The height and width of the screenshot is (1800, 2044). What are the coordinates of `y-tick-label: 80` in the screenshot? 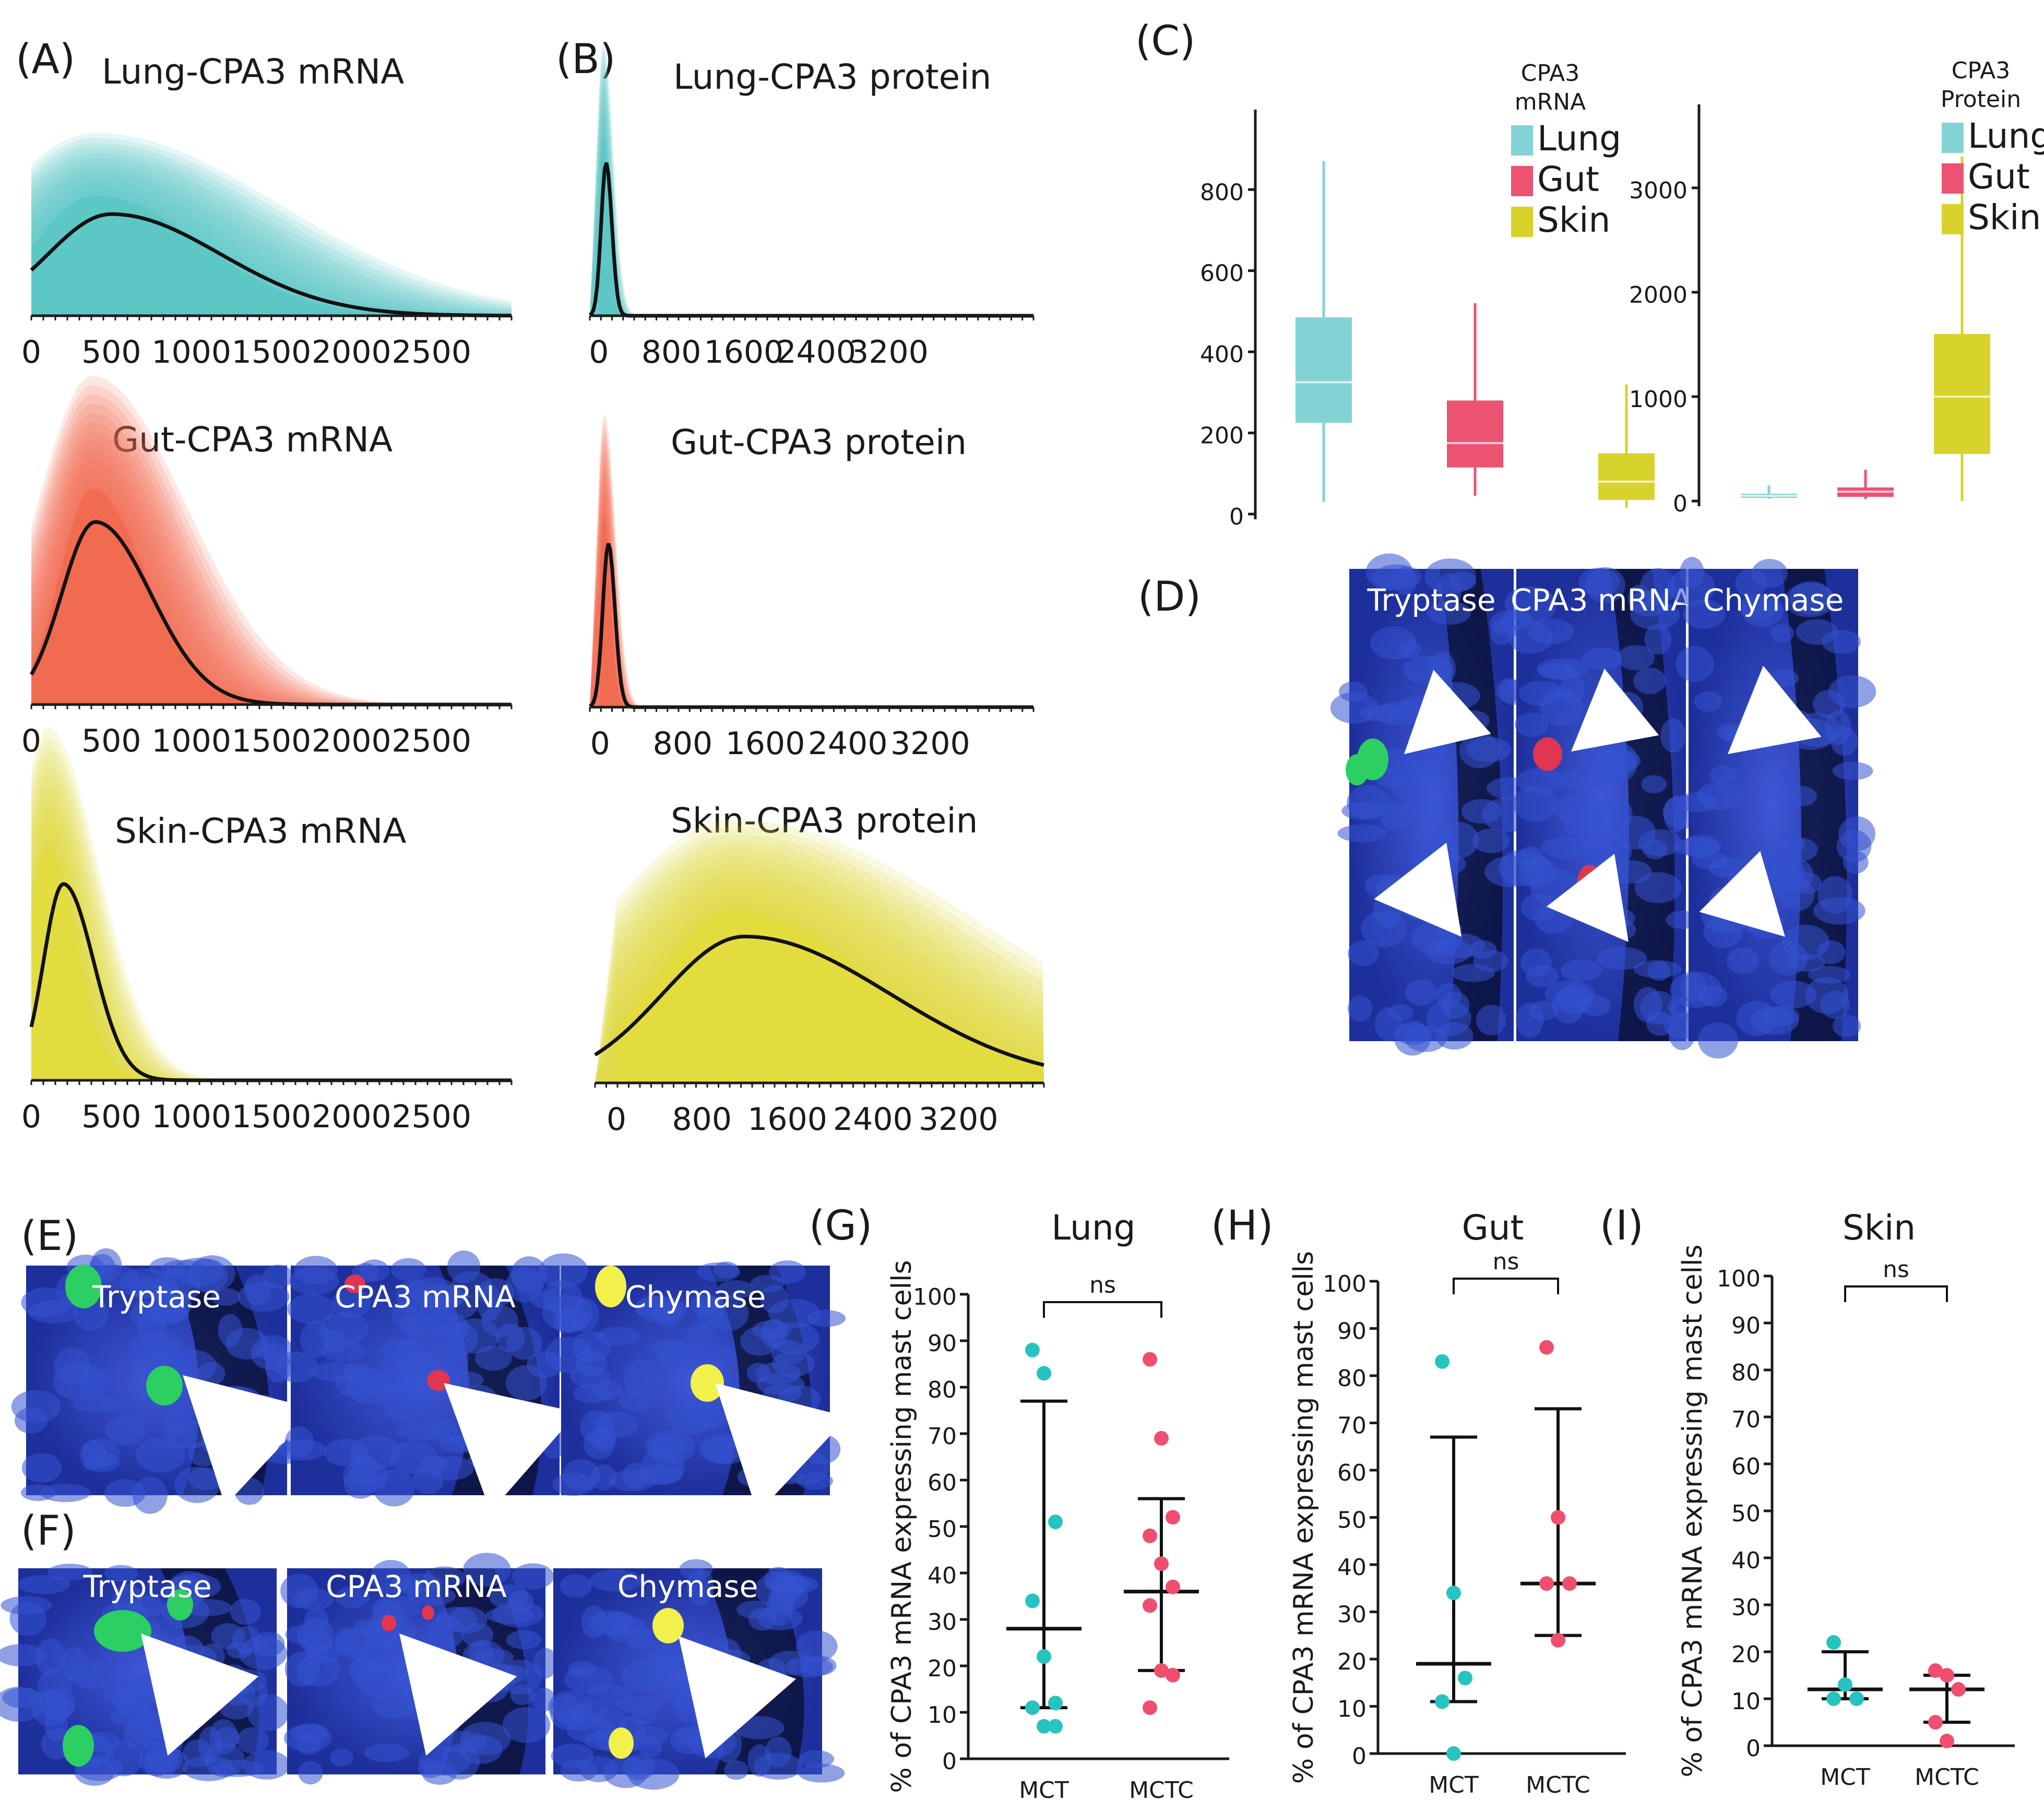 It's located at (1746, 1373).